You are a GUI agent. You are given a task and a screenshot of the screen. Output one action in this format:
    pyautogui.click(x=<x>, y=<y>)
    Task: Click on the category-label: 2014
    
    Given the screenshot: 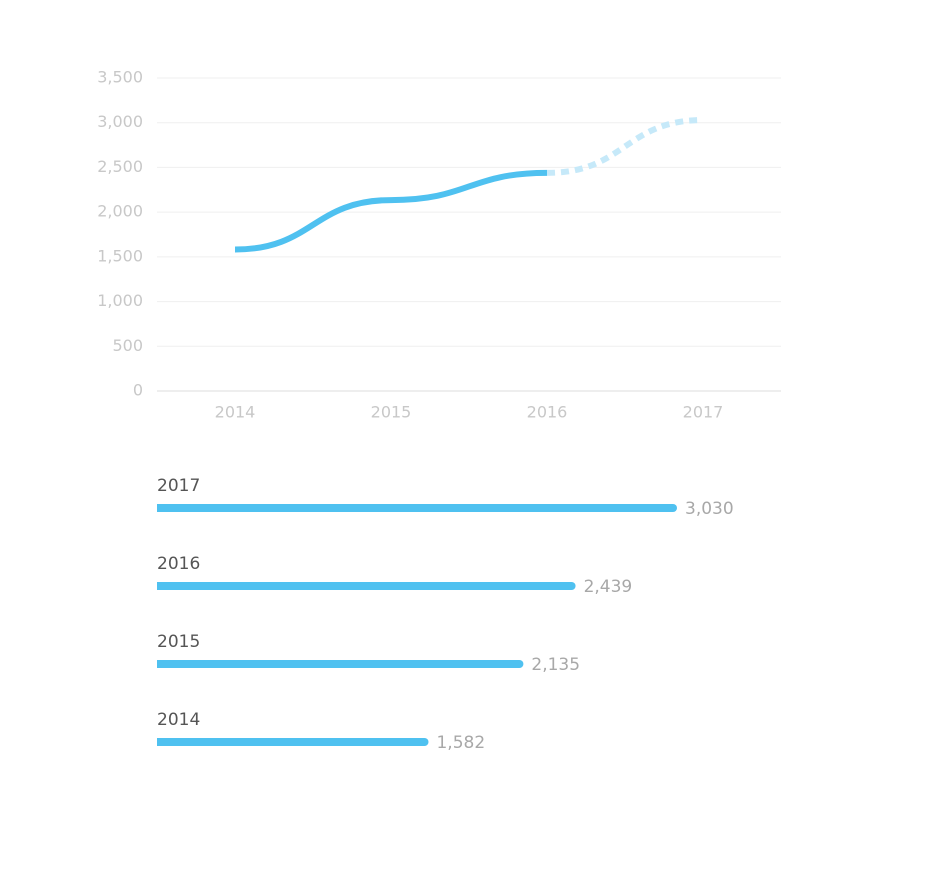 What is the action you would take?
    pyautogui.click(x=178, y=720)
    